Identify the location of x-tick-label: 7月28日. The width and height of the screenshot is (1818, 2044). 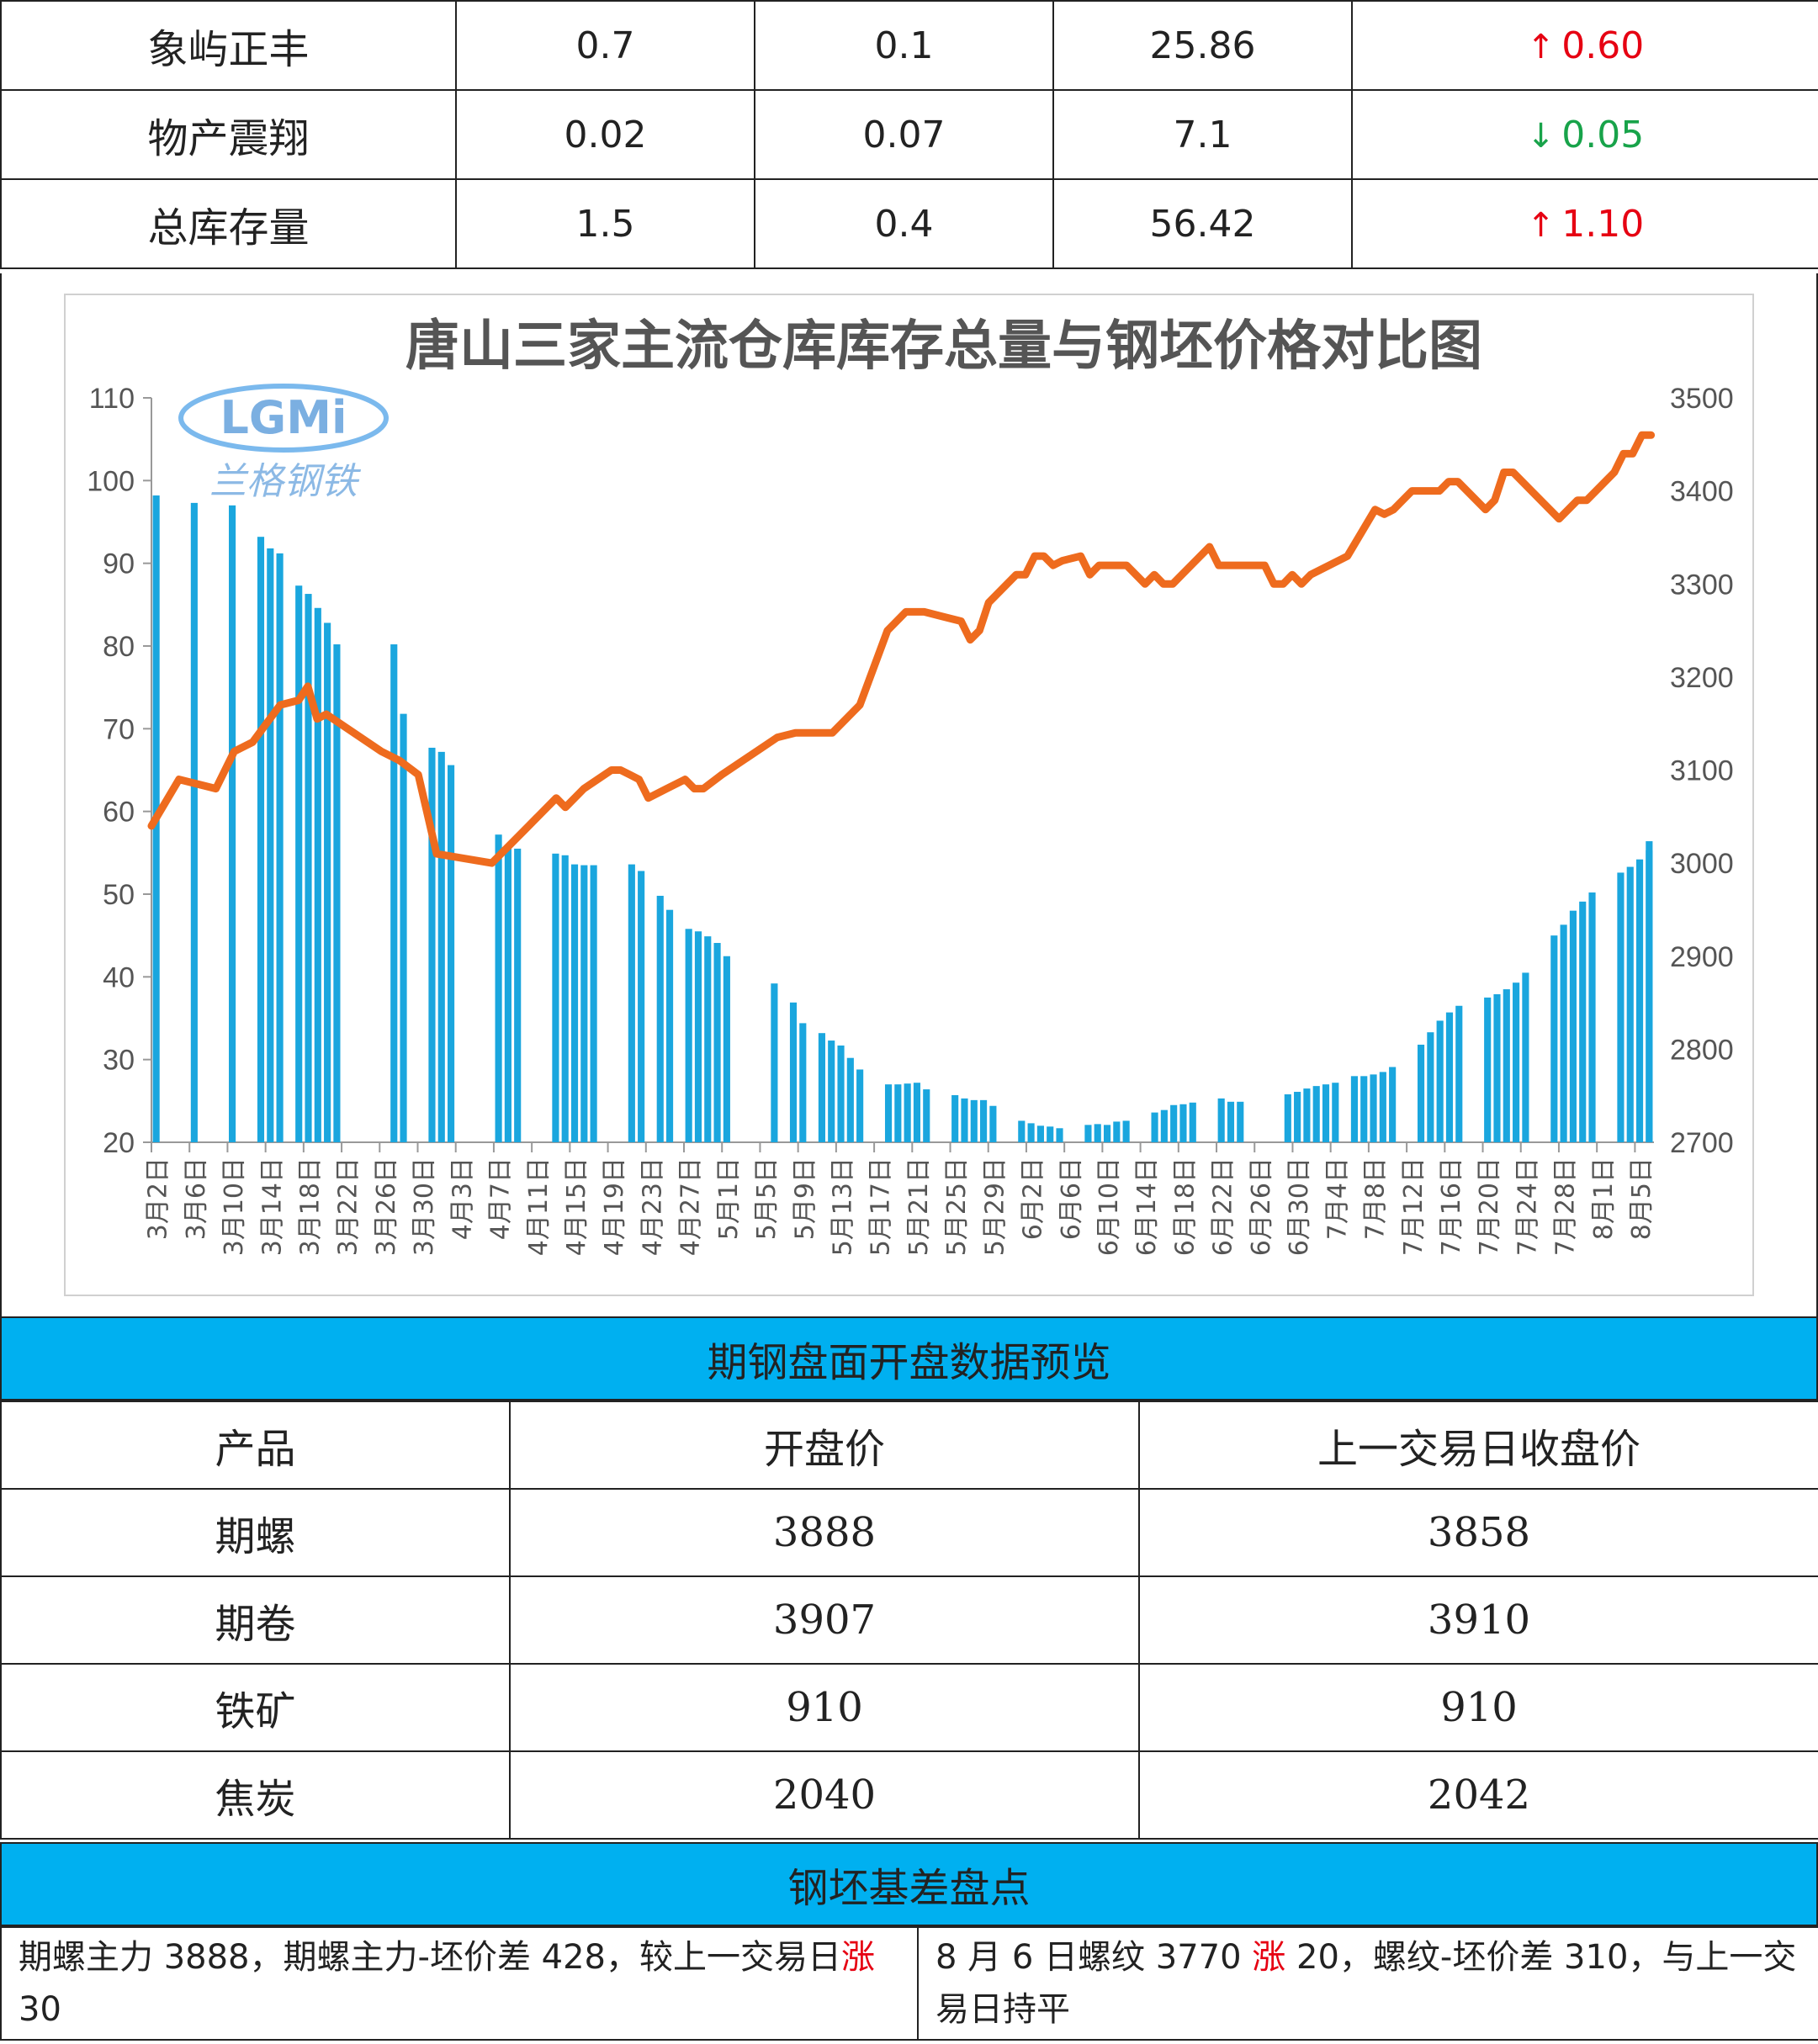
(1566, 1206).